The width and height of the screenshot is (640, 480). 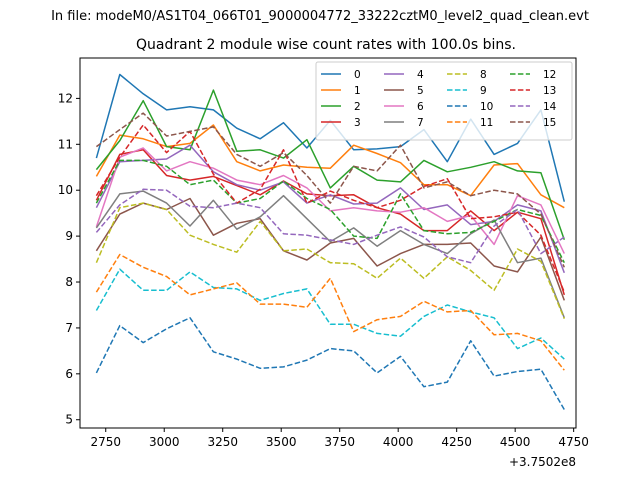 I want to click on legend-label-15: 15, so click(x=549, y=123).